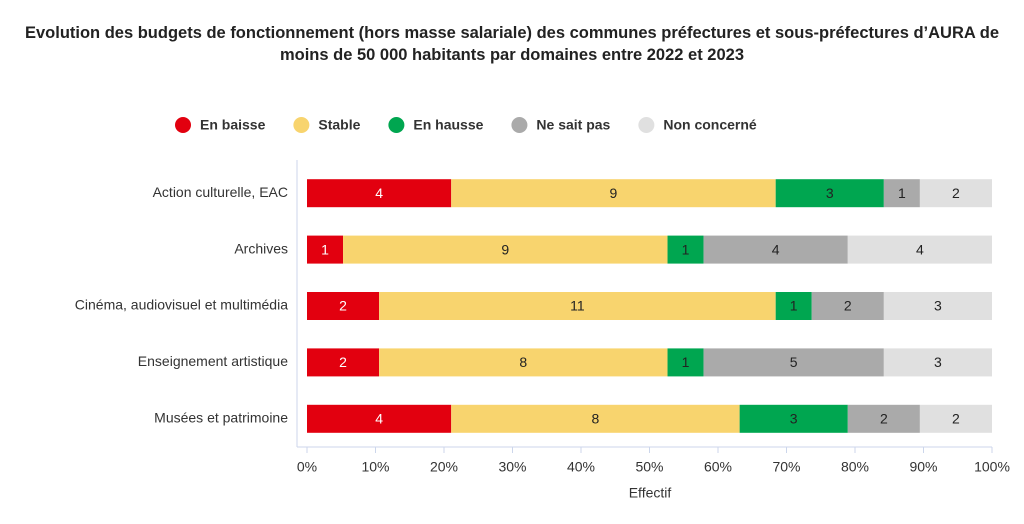 This screenshot has width=1024, height=524. I want to click on y-tick-label: Musées et patrimoine, so click(221, 418).